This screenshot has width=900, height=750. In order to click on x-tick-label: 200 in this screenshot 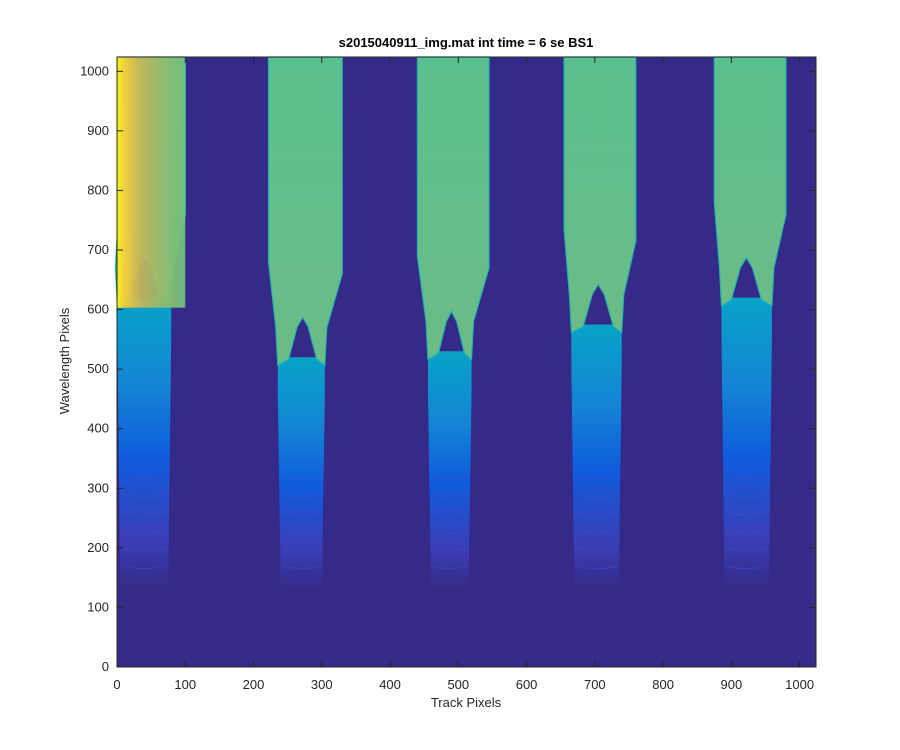, I will do `click(254, 684)`.